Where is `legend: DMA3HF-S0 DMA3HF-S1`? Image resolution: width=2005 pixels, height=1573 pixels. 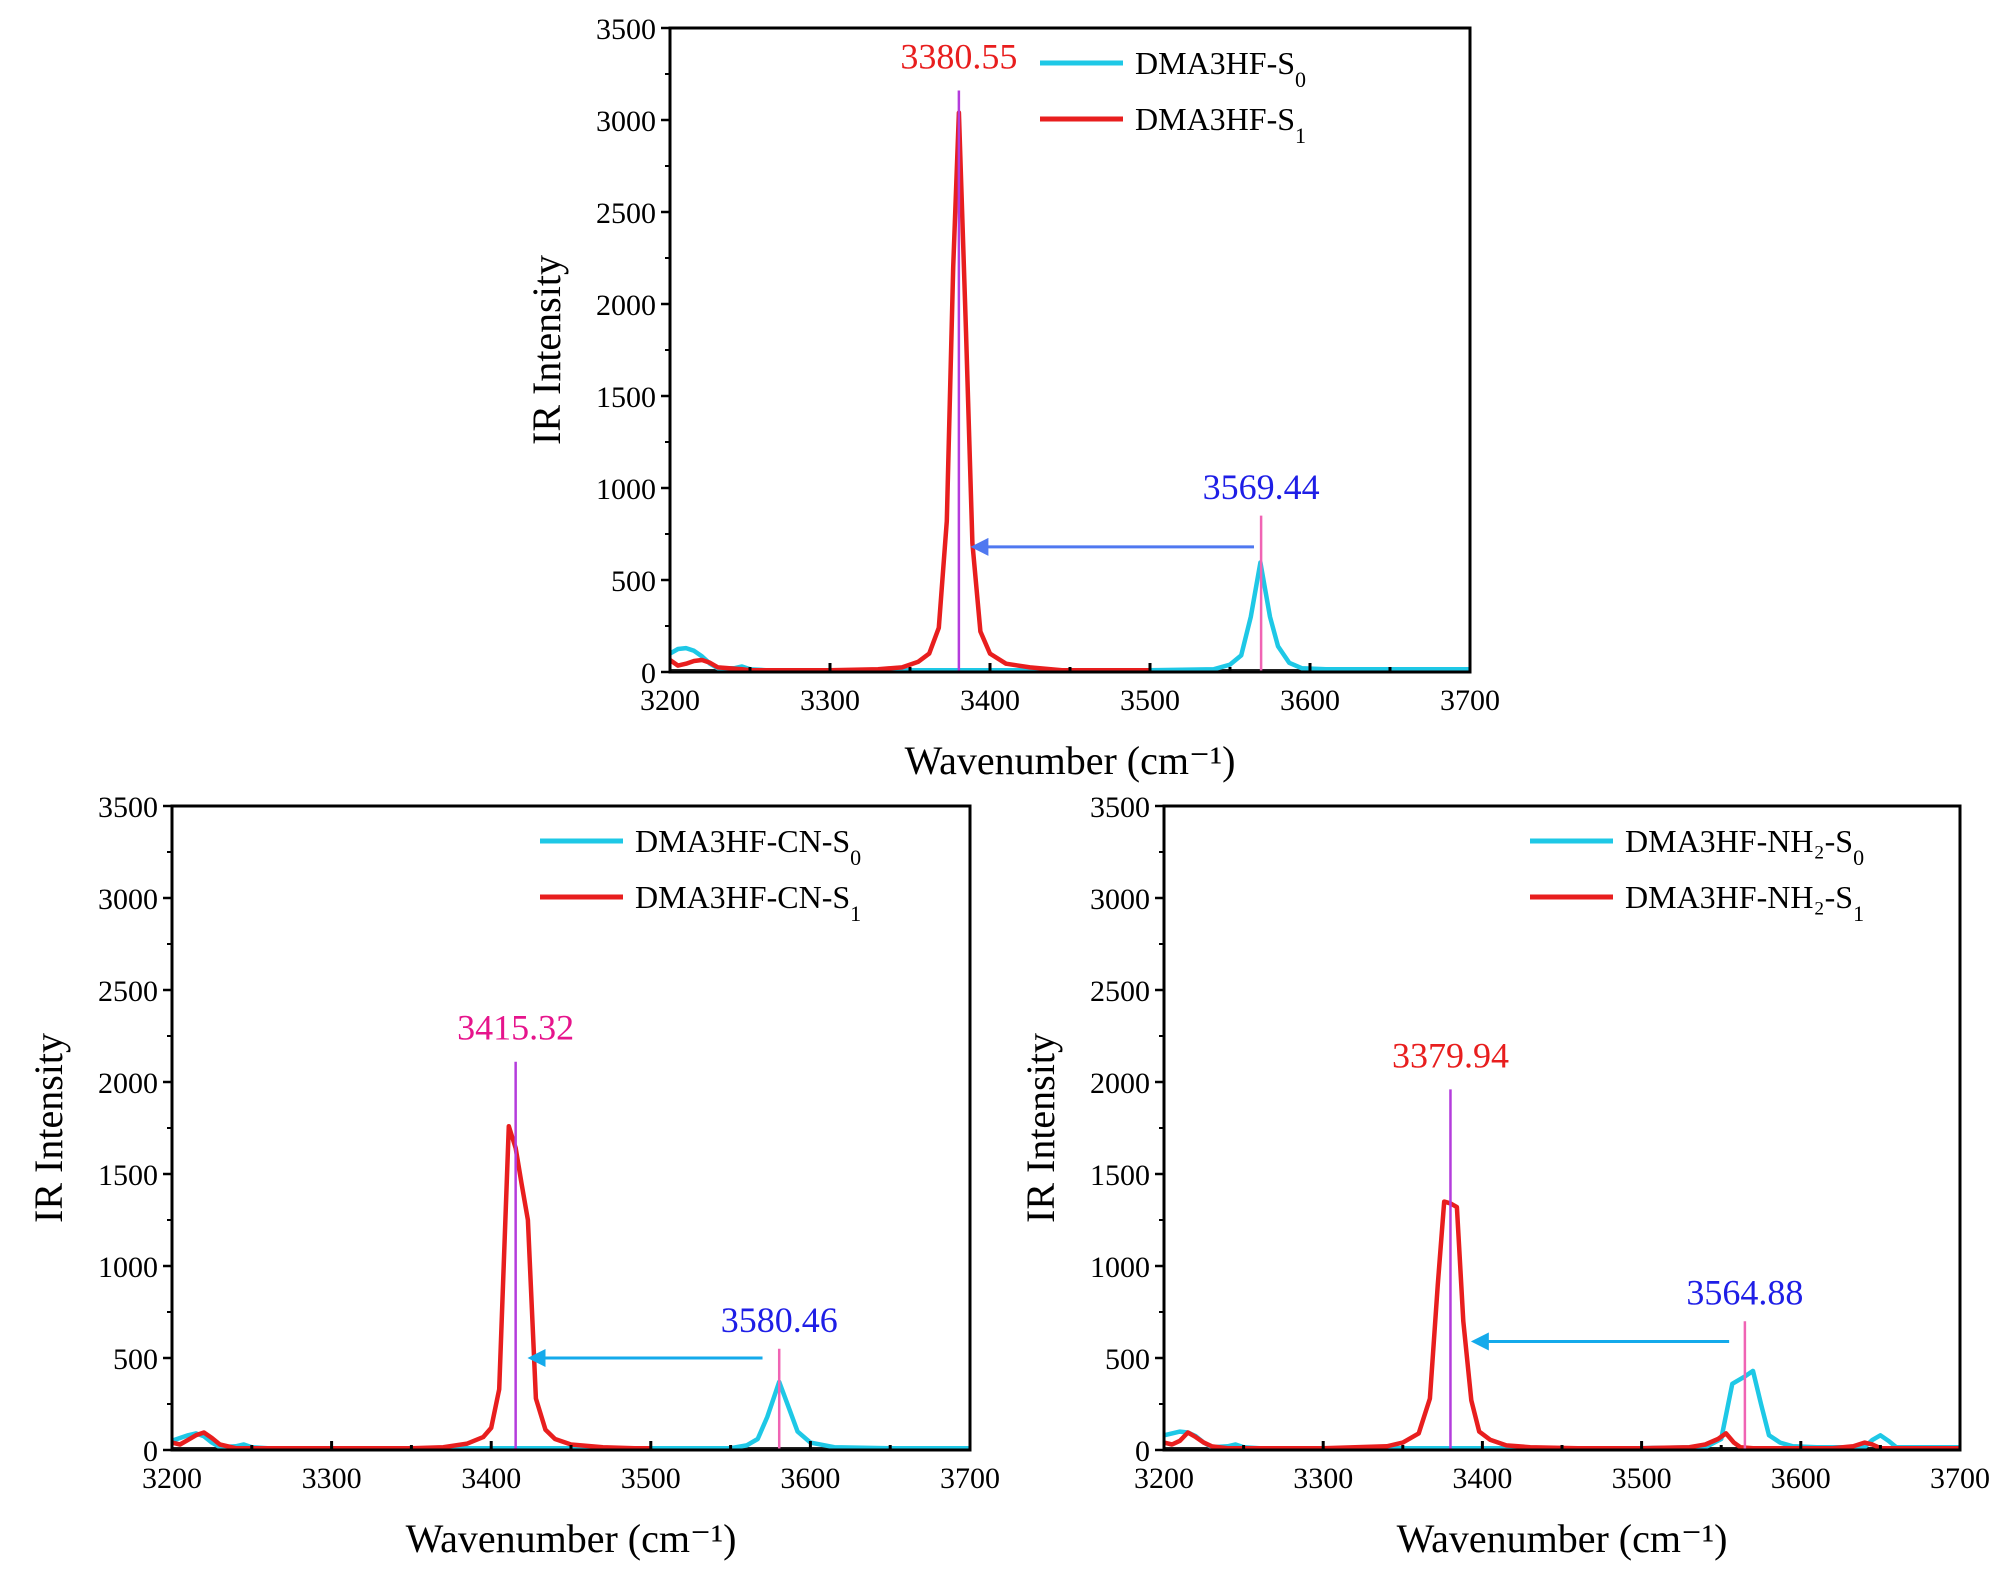
legend: DMA3HF-S0 DMA3HF-S1 is located at coordinates (1173, 96).